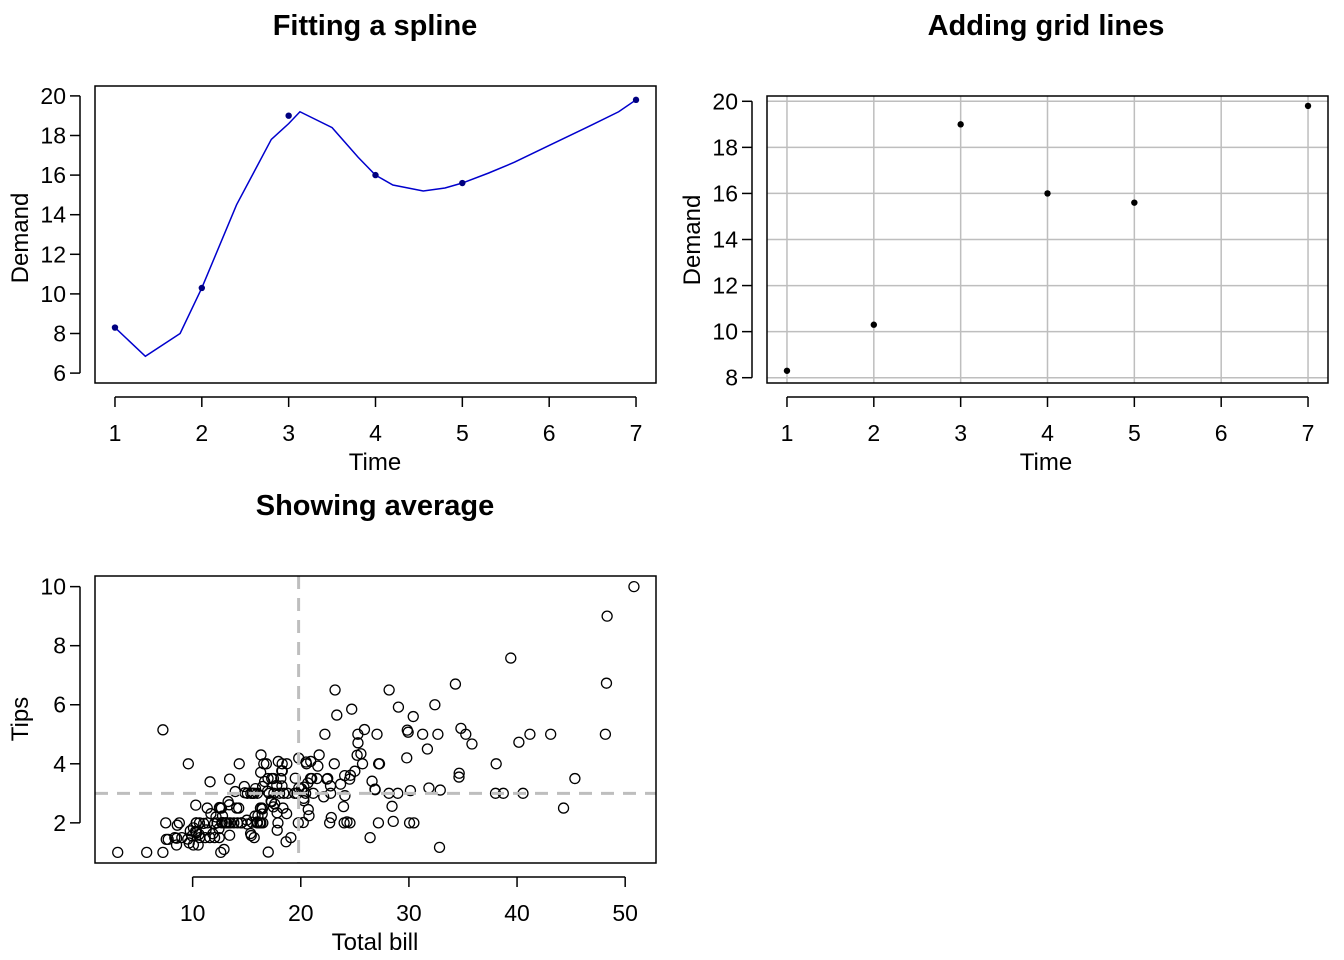 The height and width of the screenshot is (960, 1344). I want to click on x-tick-label: 20, so click(301, 913).